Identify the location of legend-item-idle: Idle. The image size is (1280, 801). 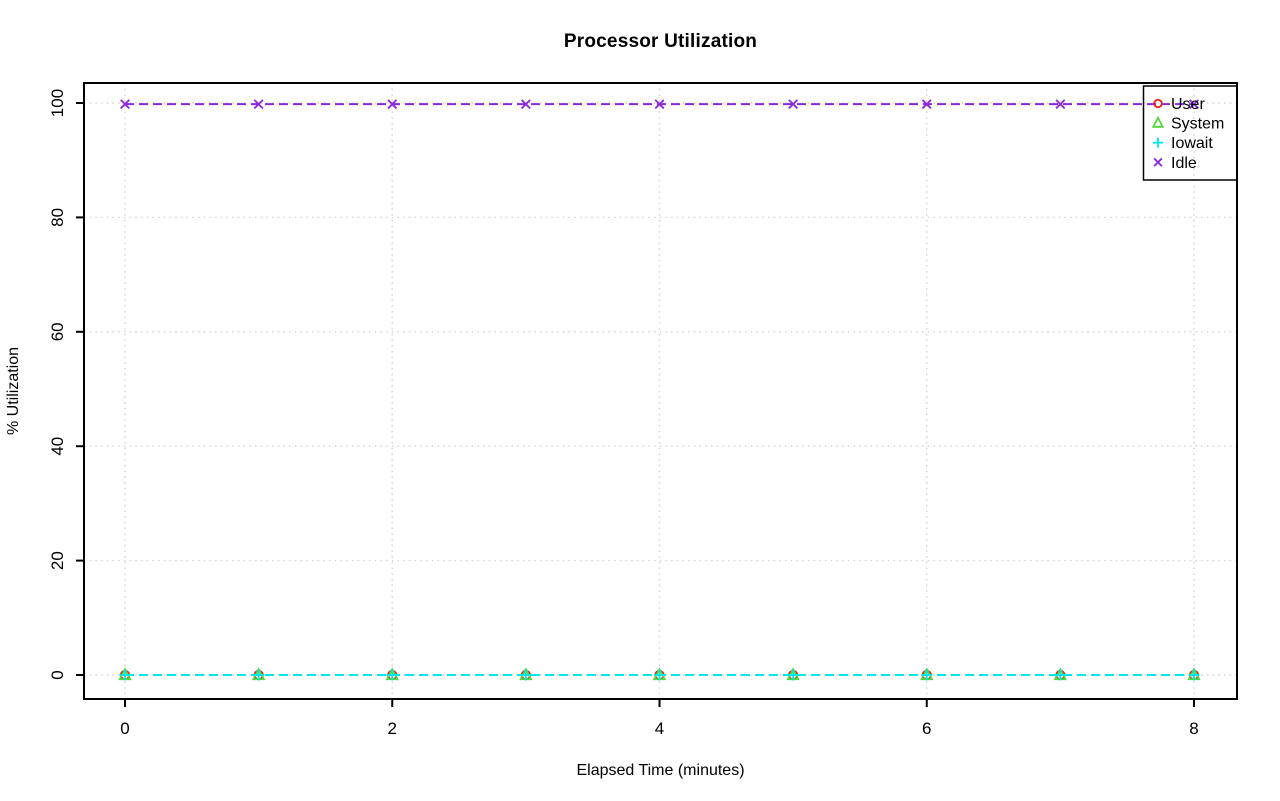
(1175, 163).